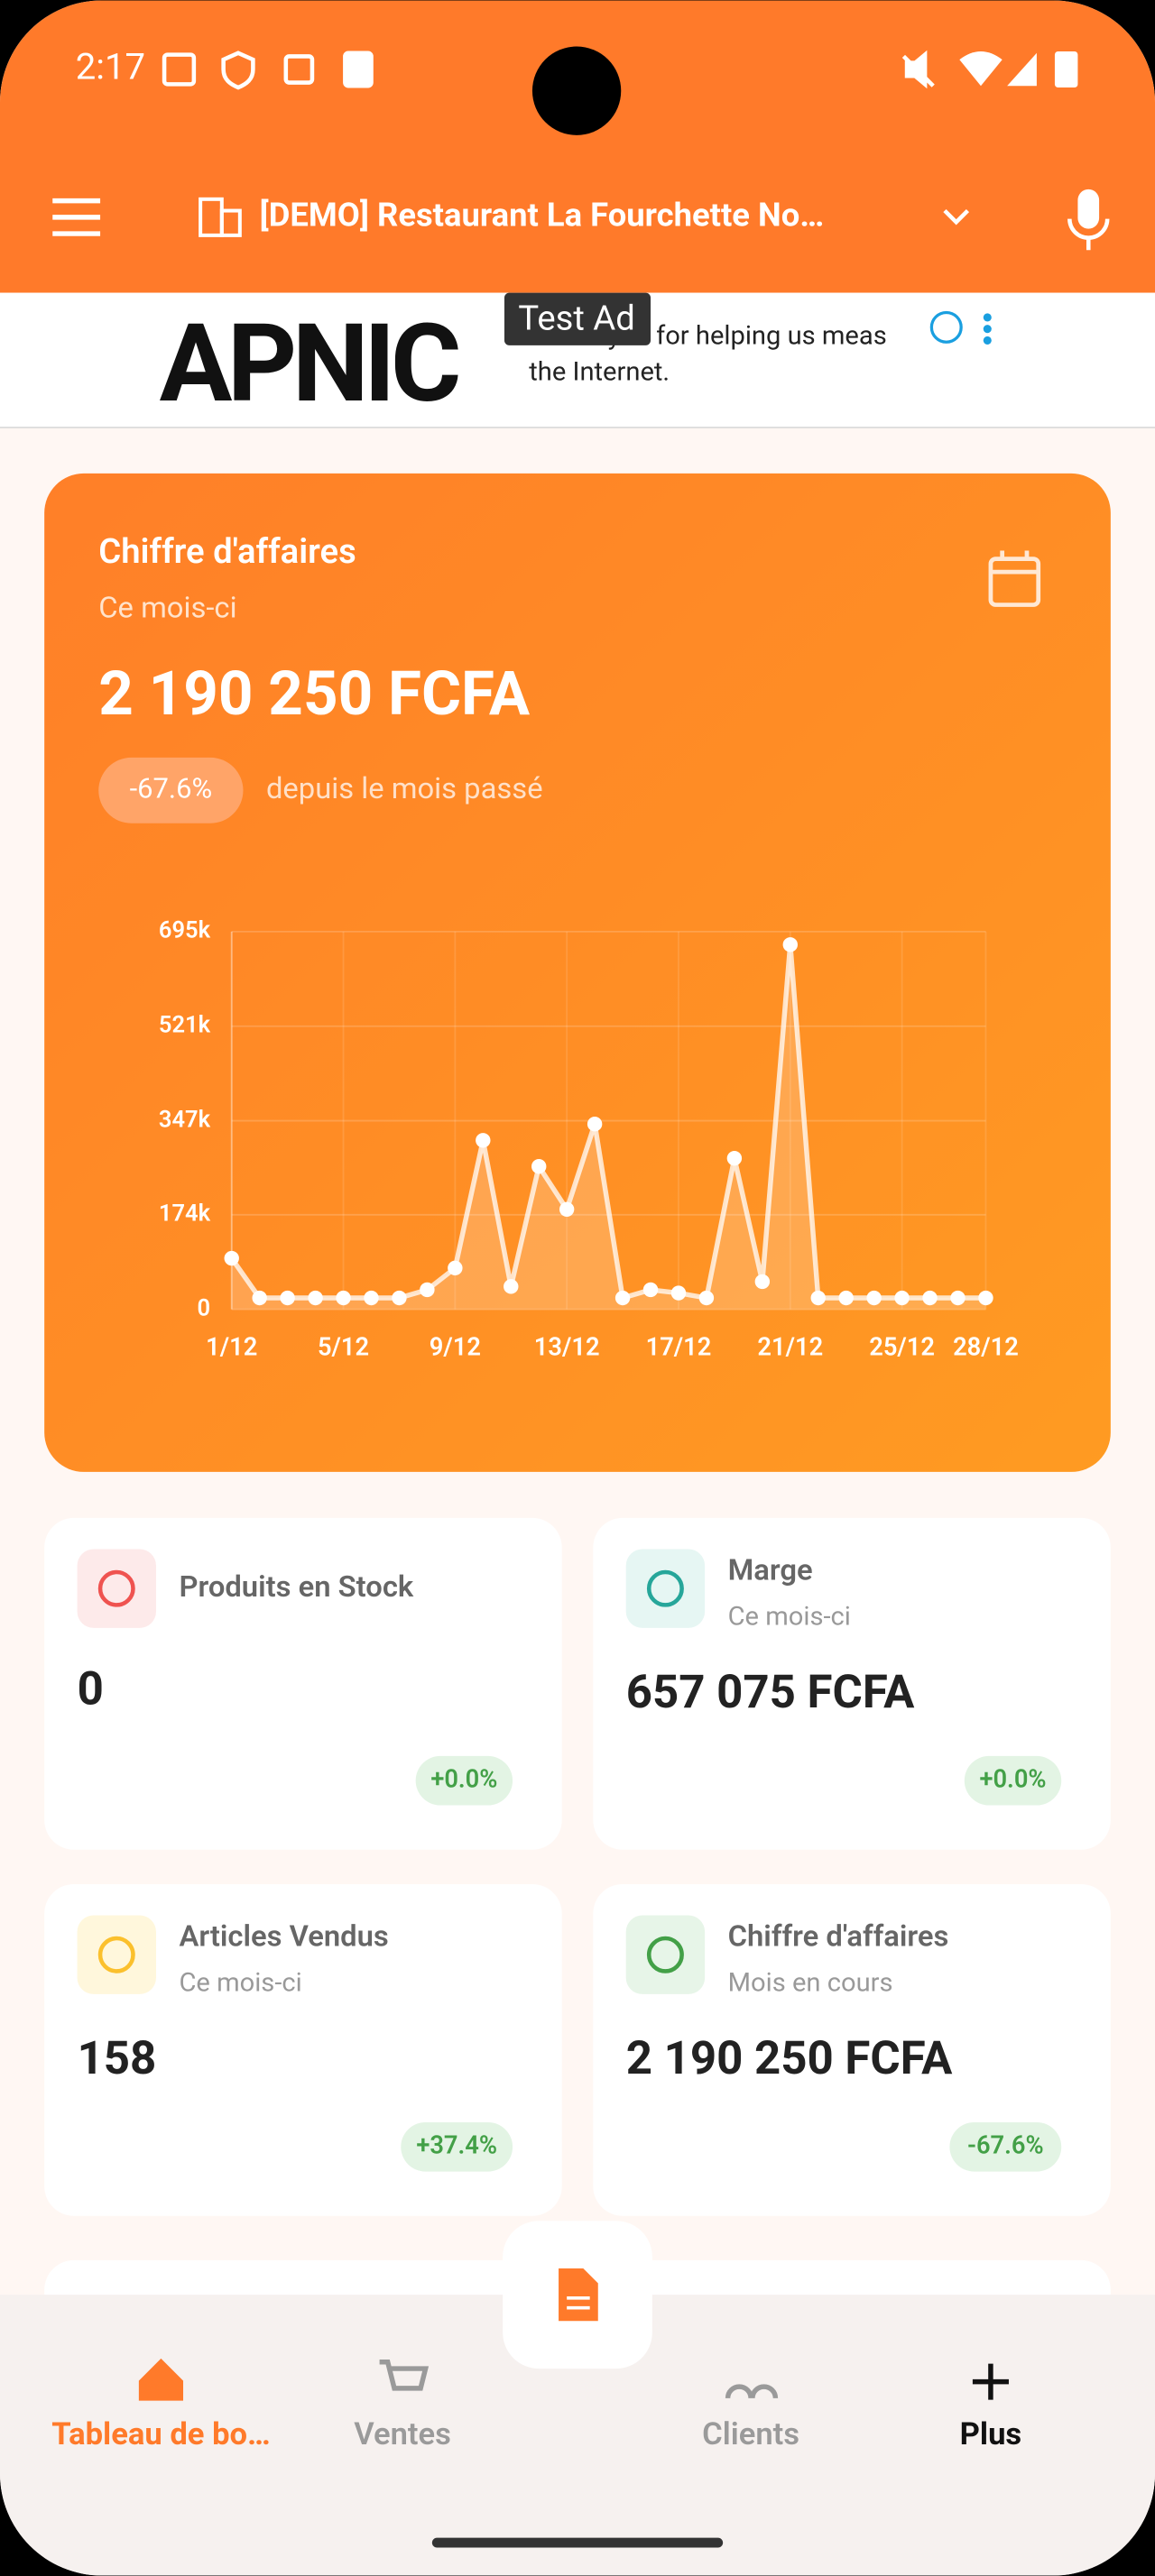  What do you see at coordinates (402, 2434) in the screenshot?
I see `nav-label: Ventes` at bounding box center [402, 2434].